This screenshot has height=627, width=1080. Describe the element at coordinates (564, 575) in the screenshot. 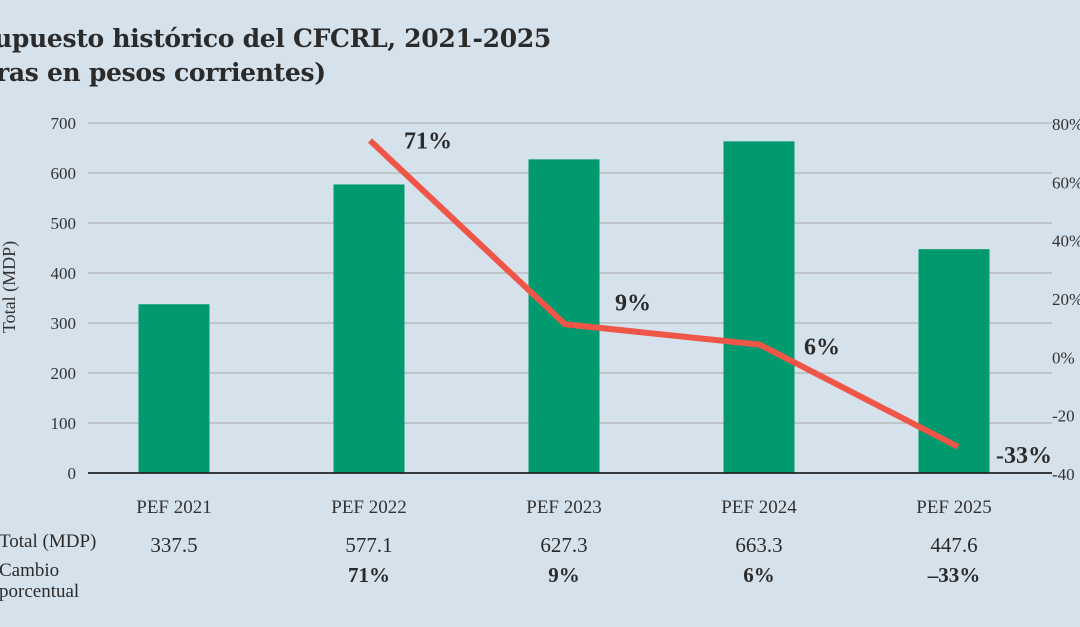

I see `table-change-cell: 9%` at that location.